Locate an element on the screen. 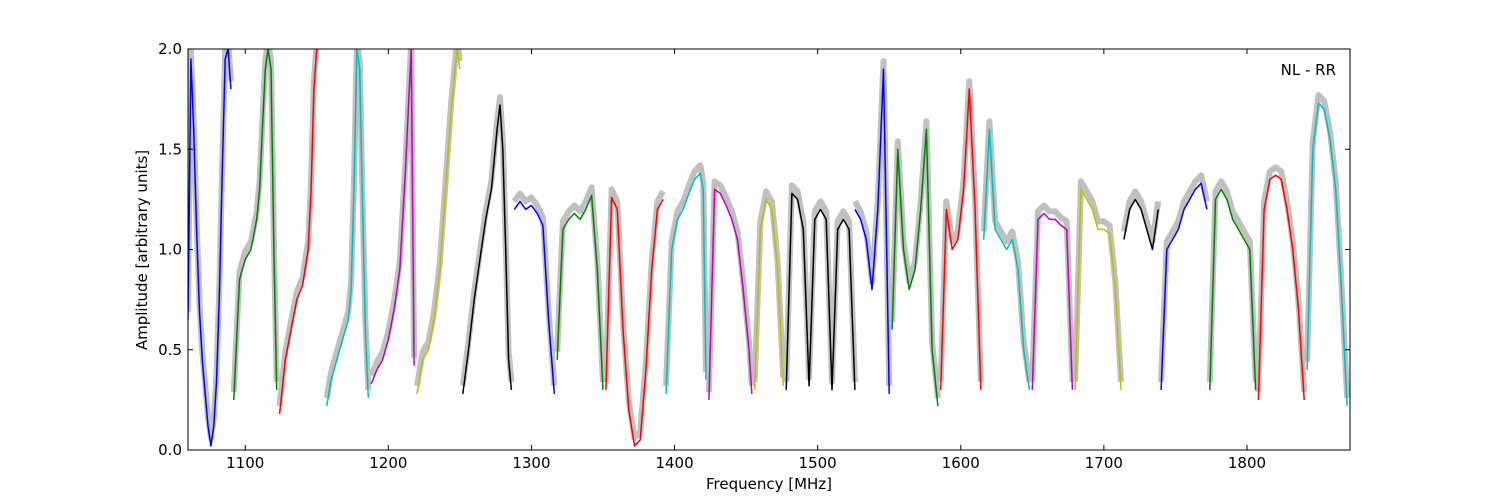 Image resolution: width=1500 pixels, height=500 pixels. x-tick-label-6: 1700 is located at coordinates (1104, 463).